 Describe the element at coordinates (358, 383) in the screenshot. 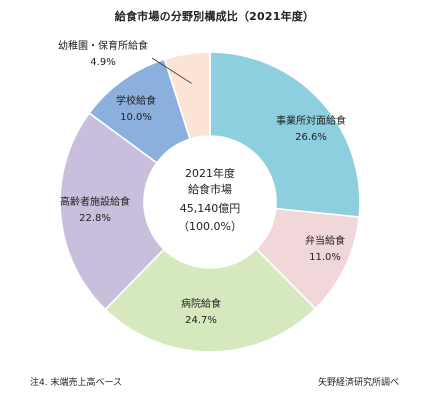

I see `chart-source: 矢野経済研究所調べ` at that location.